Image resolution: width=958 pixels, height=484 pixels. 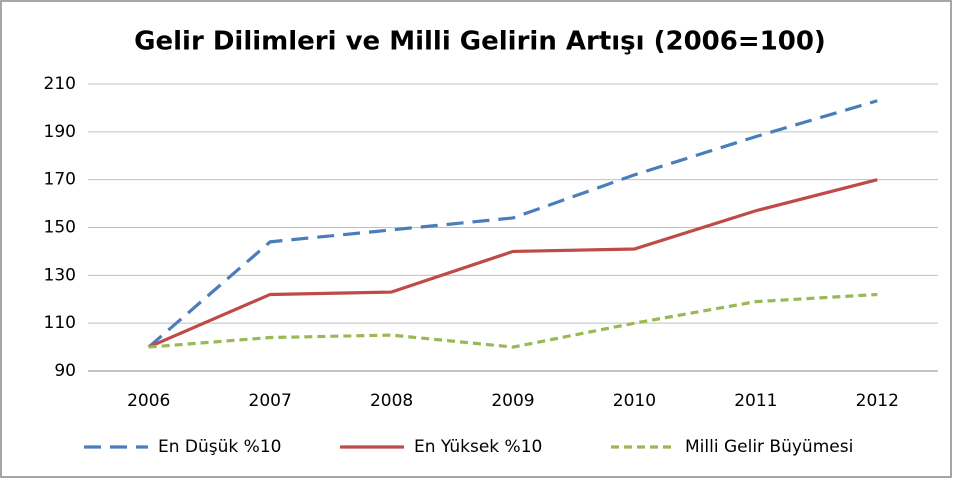 I want to click on y-tick-label: 170, so click(x=60, y=180).